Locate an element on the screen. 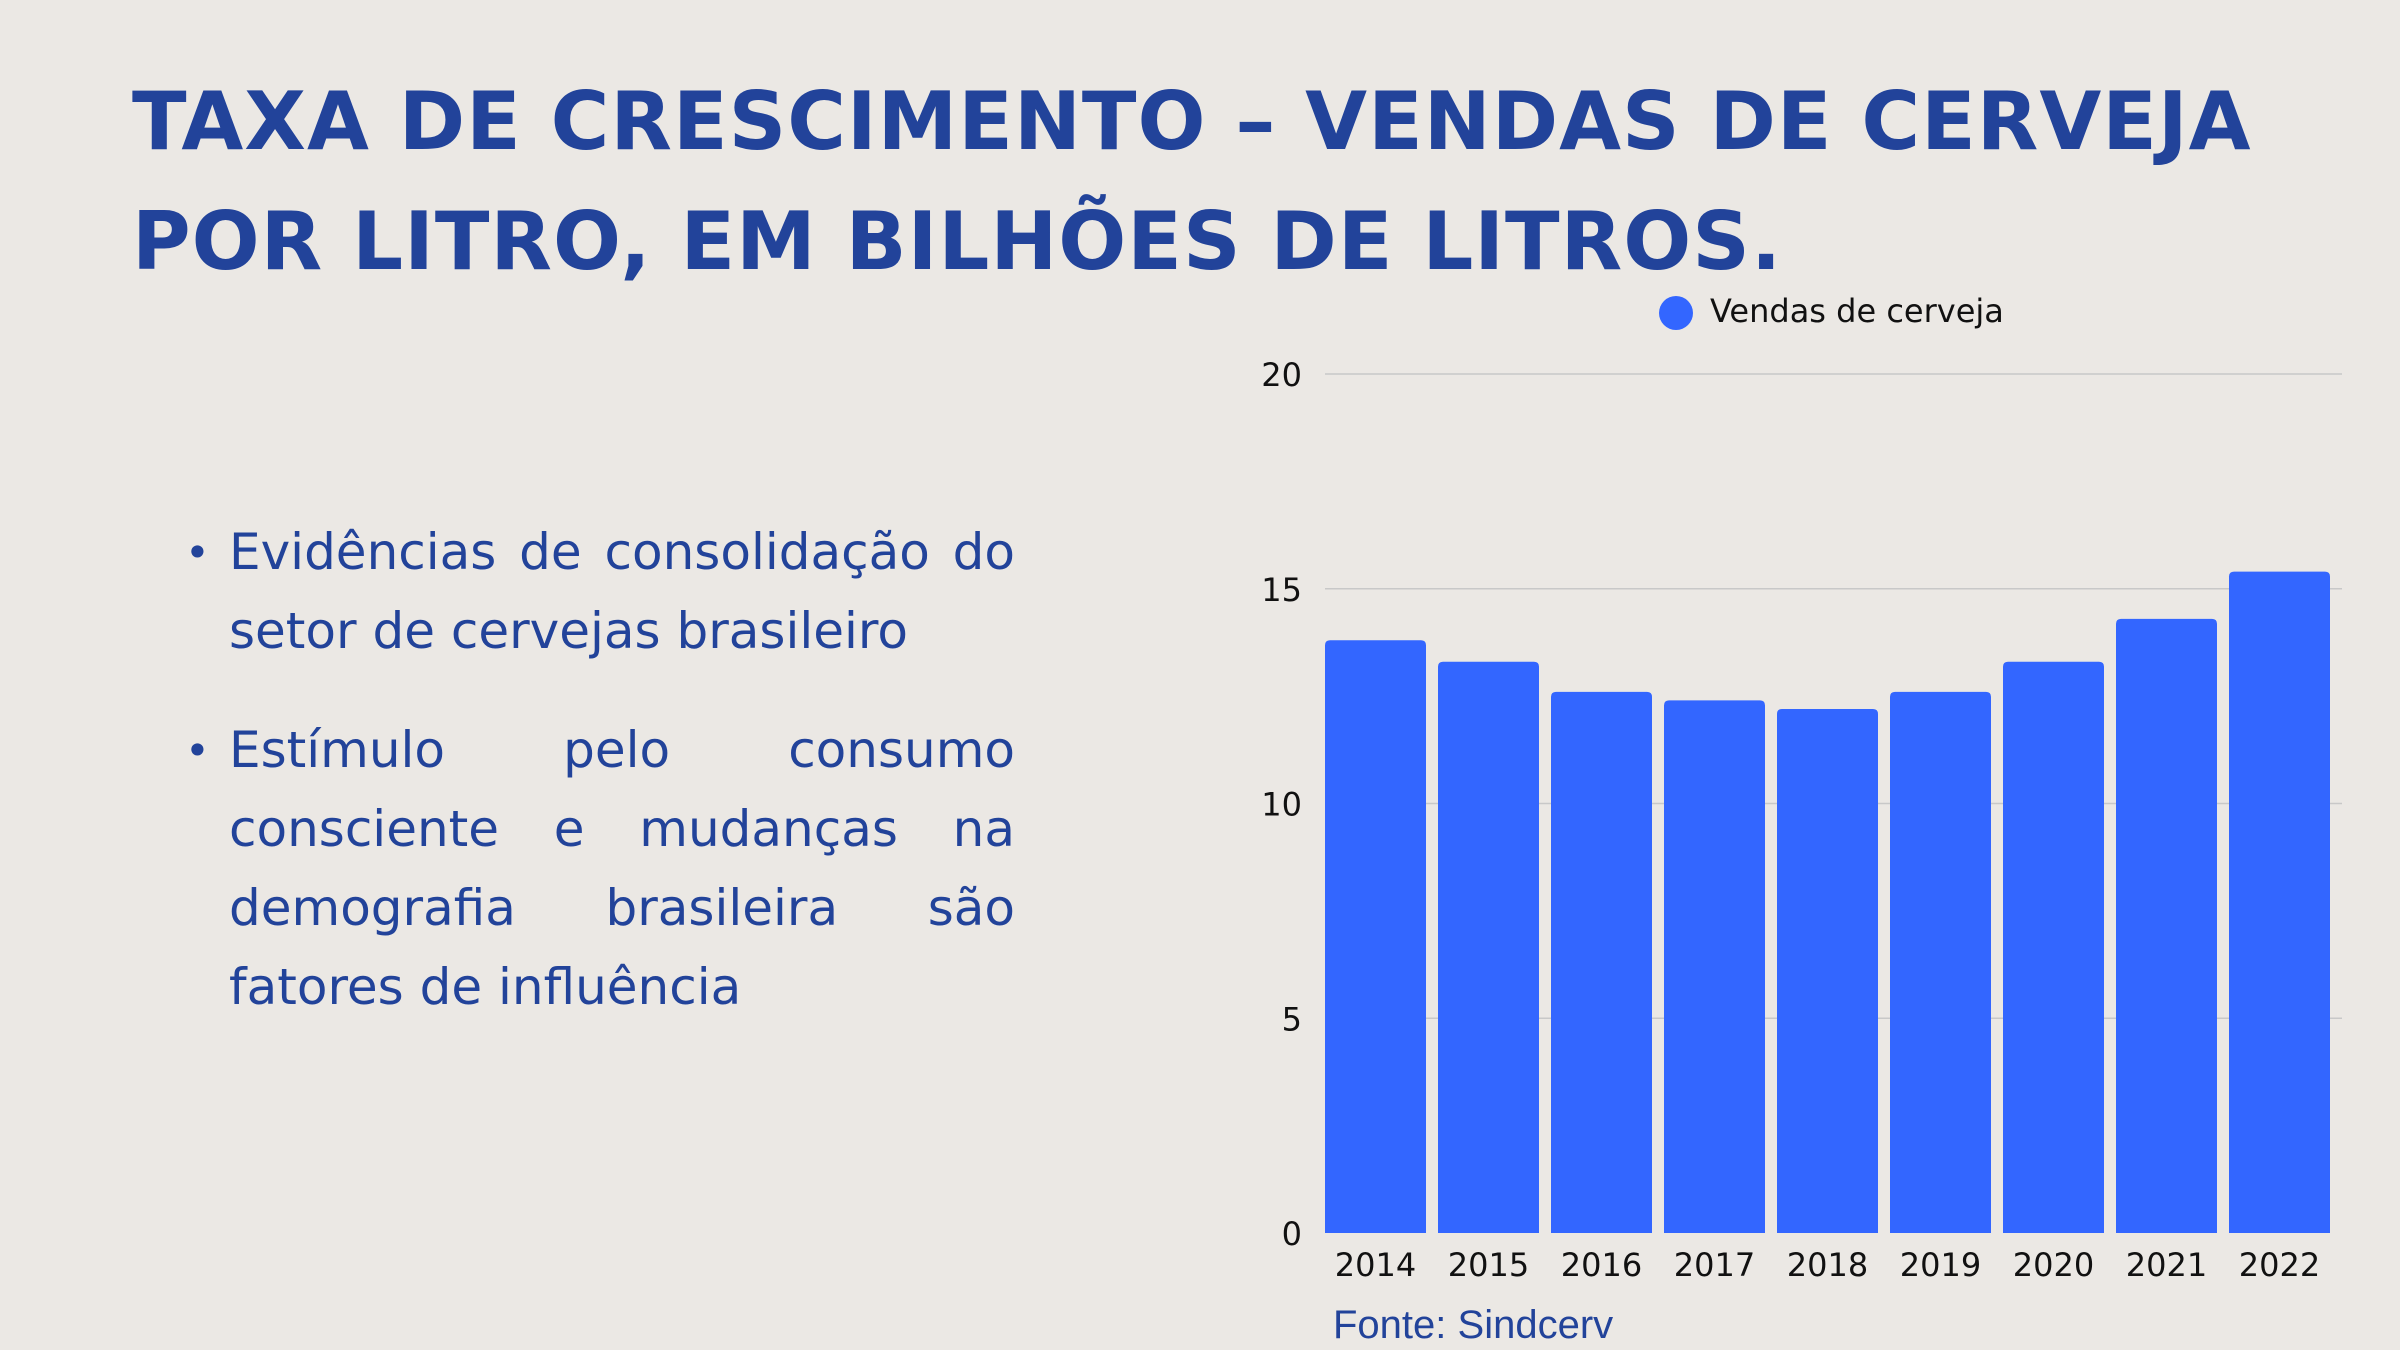 This screenshot has height=1350, width=2400. x-tick-label: 2016 is located at coordinates (1601, 1265).